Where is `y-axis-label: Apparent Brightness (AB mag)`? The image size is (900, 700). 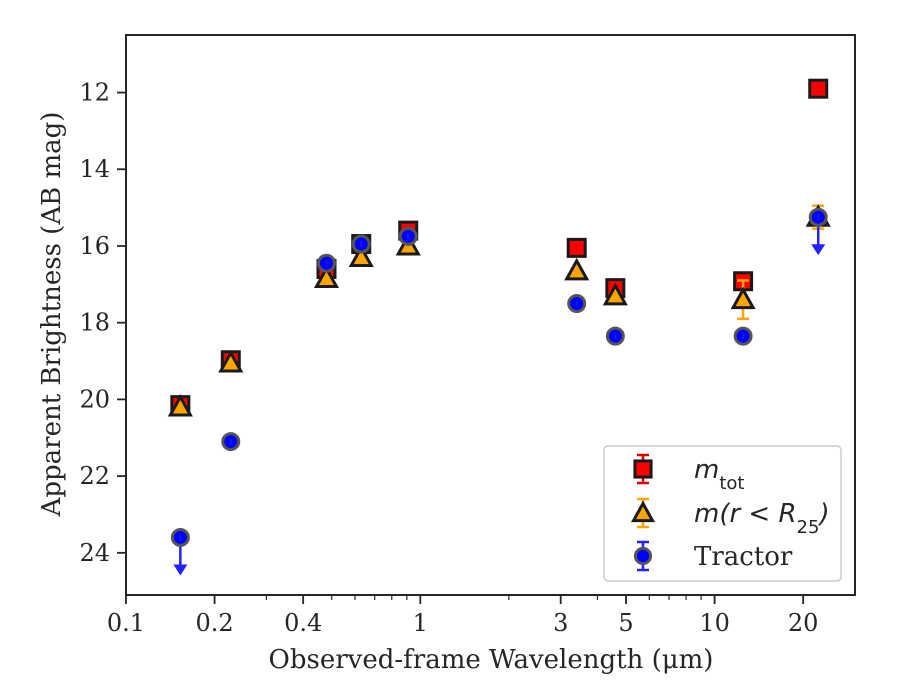
y-axis-label: Apparent Brightness (AB mag) is located at coordinates (52, 315).